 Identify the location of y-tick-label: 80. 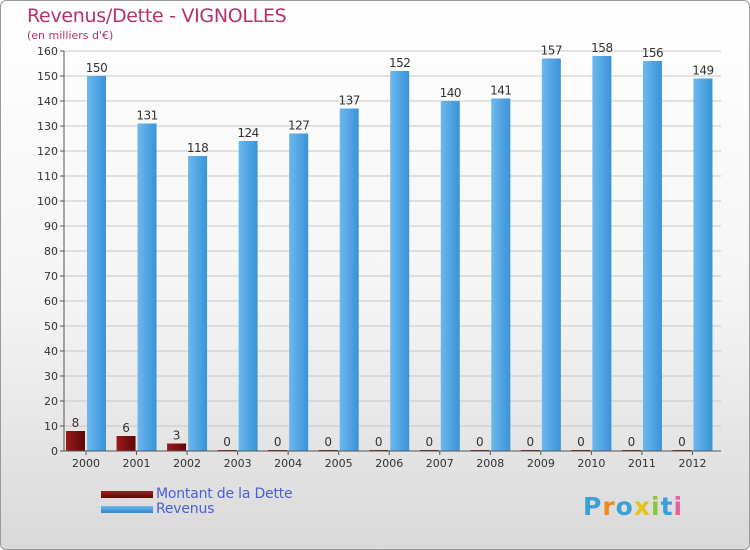
(51, 251).